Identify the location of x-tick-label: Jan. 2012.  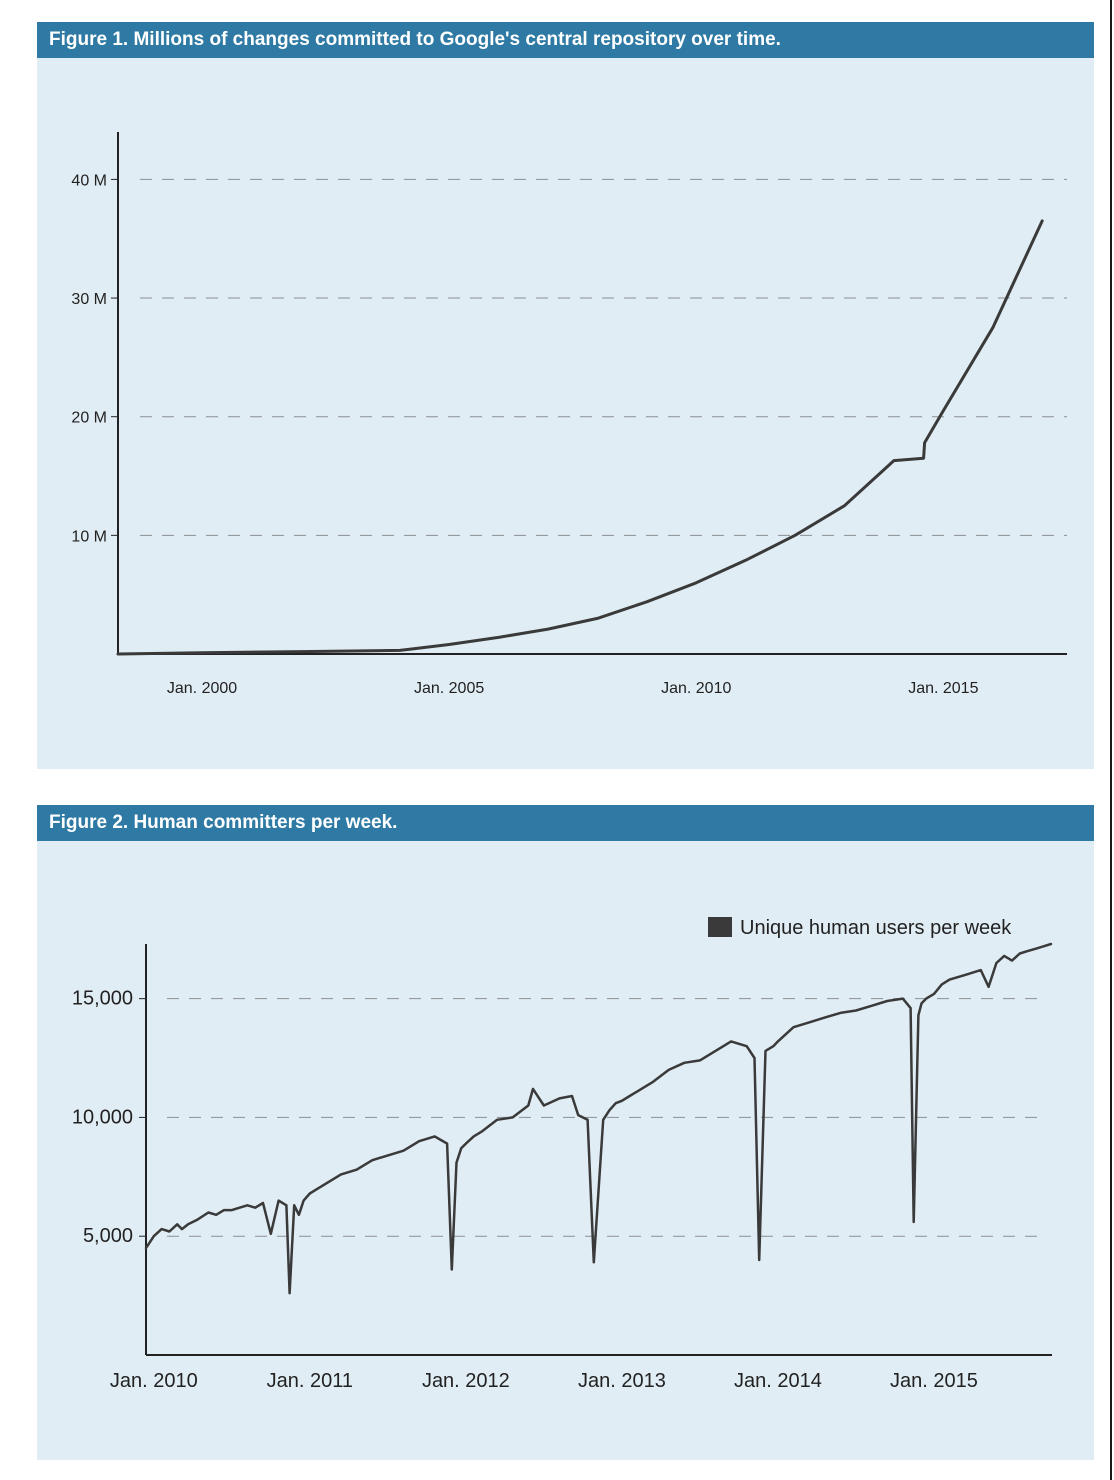
(466, 1381).